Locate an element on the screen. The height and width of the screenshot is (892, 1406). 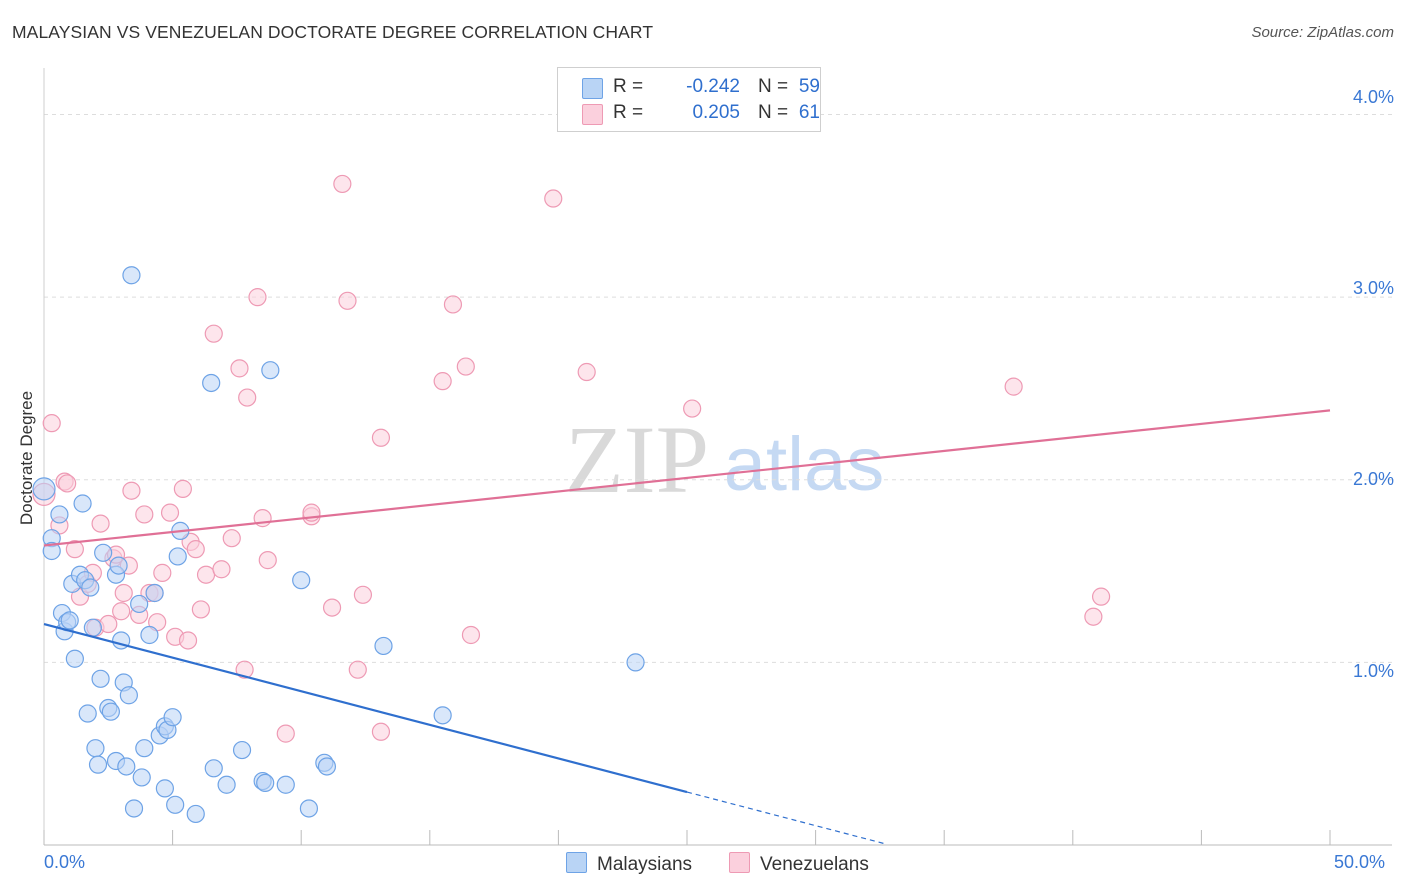
bottom-legend-swatch-venezuelans is located at coordinates (739, 862).